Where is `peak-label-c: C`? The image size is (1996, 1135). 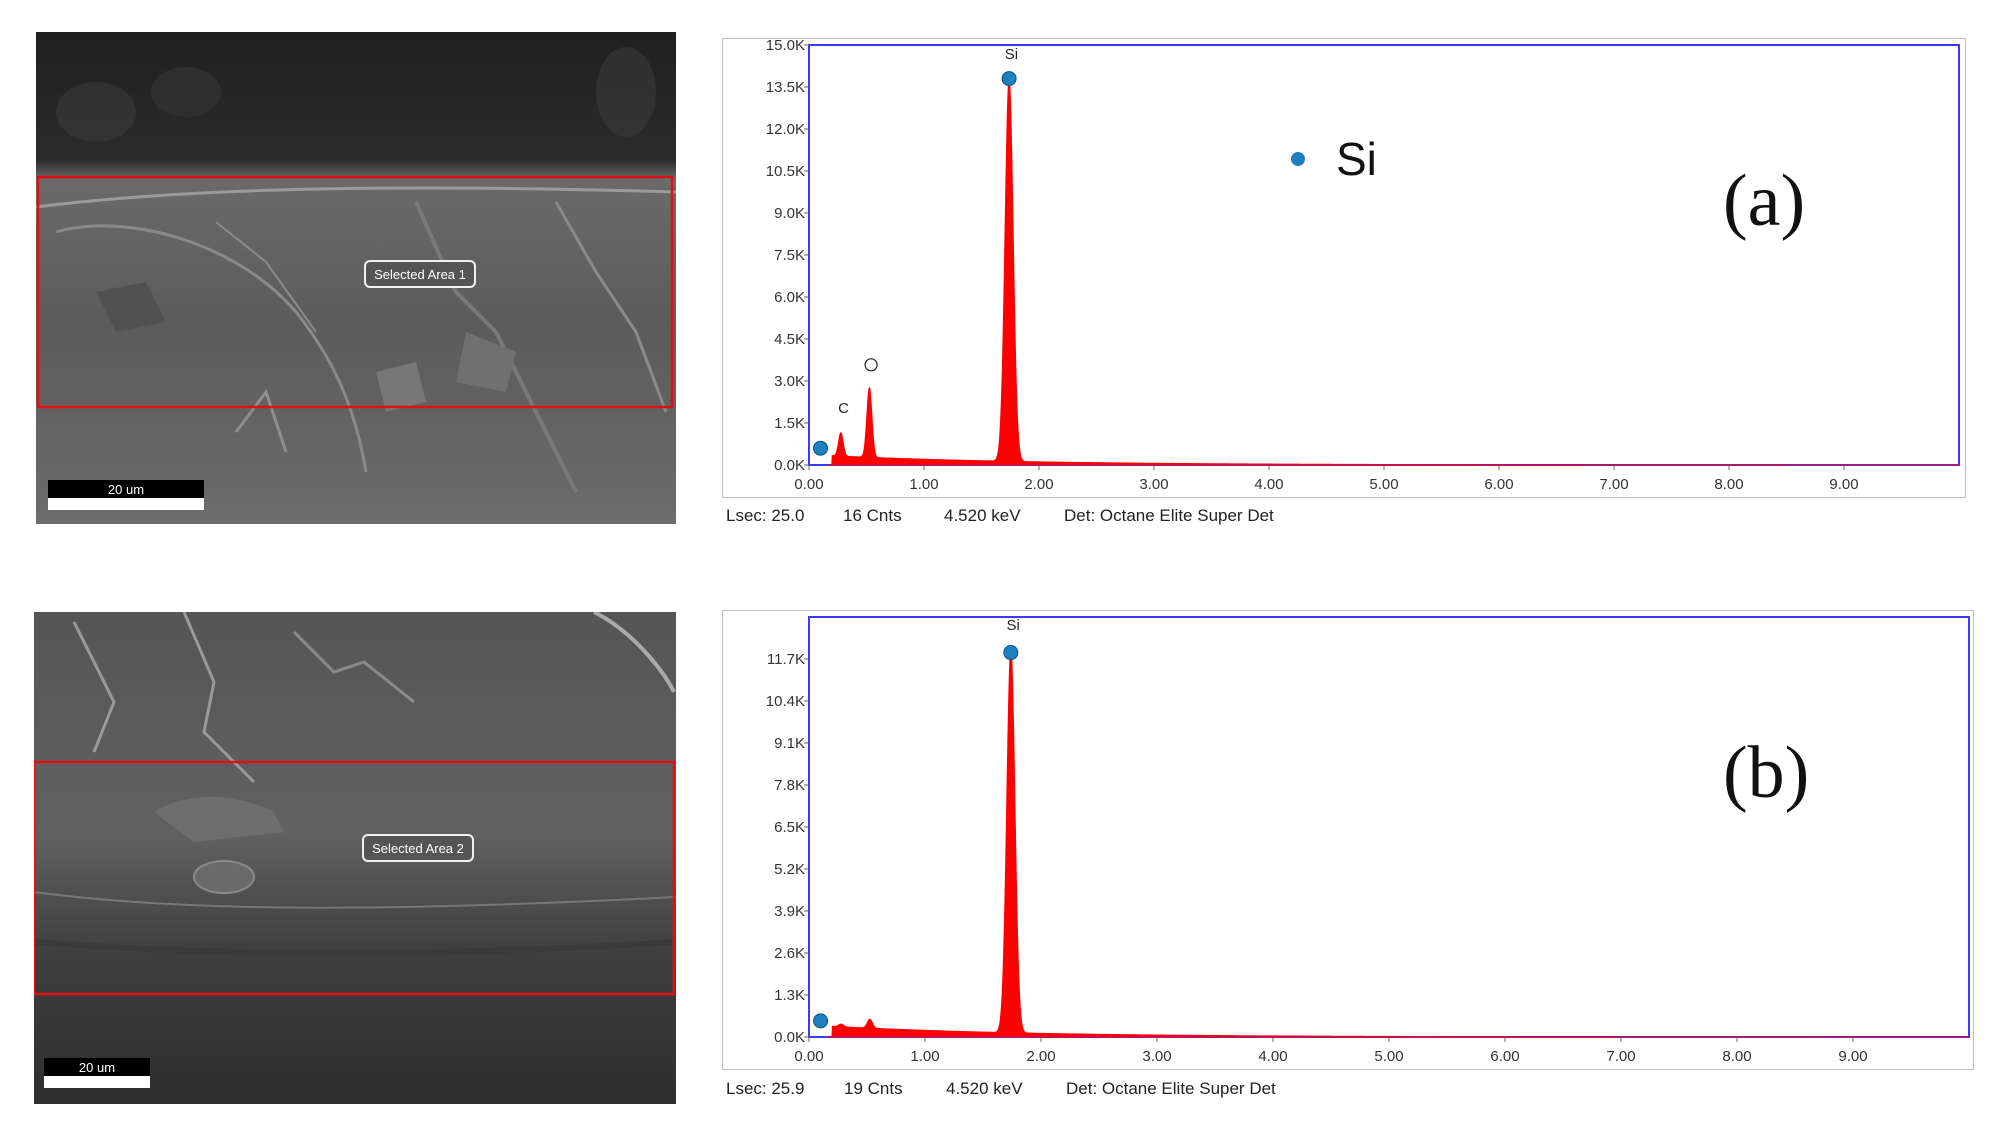 peak-label-c: C is located at coordinates (843, 408).